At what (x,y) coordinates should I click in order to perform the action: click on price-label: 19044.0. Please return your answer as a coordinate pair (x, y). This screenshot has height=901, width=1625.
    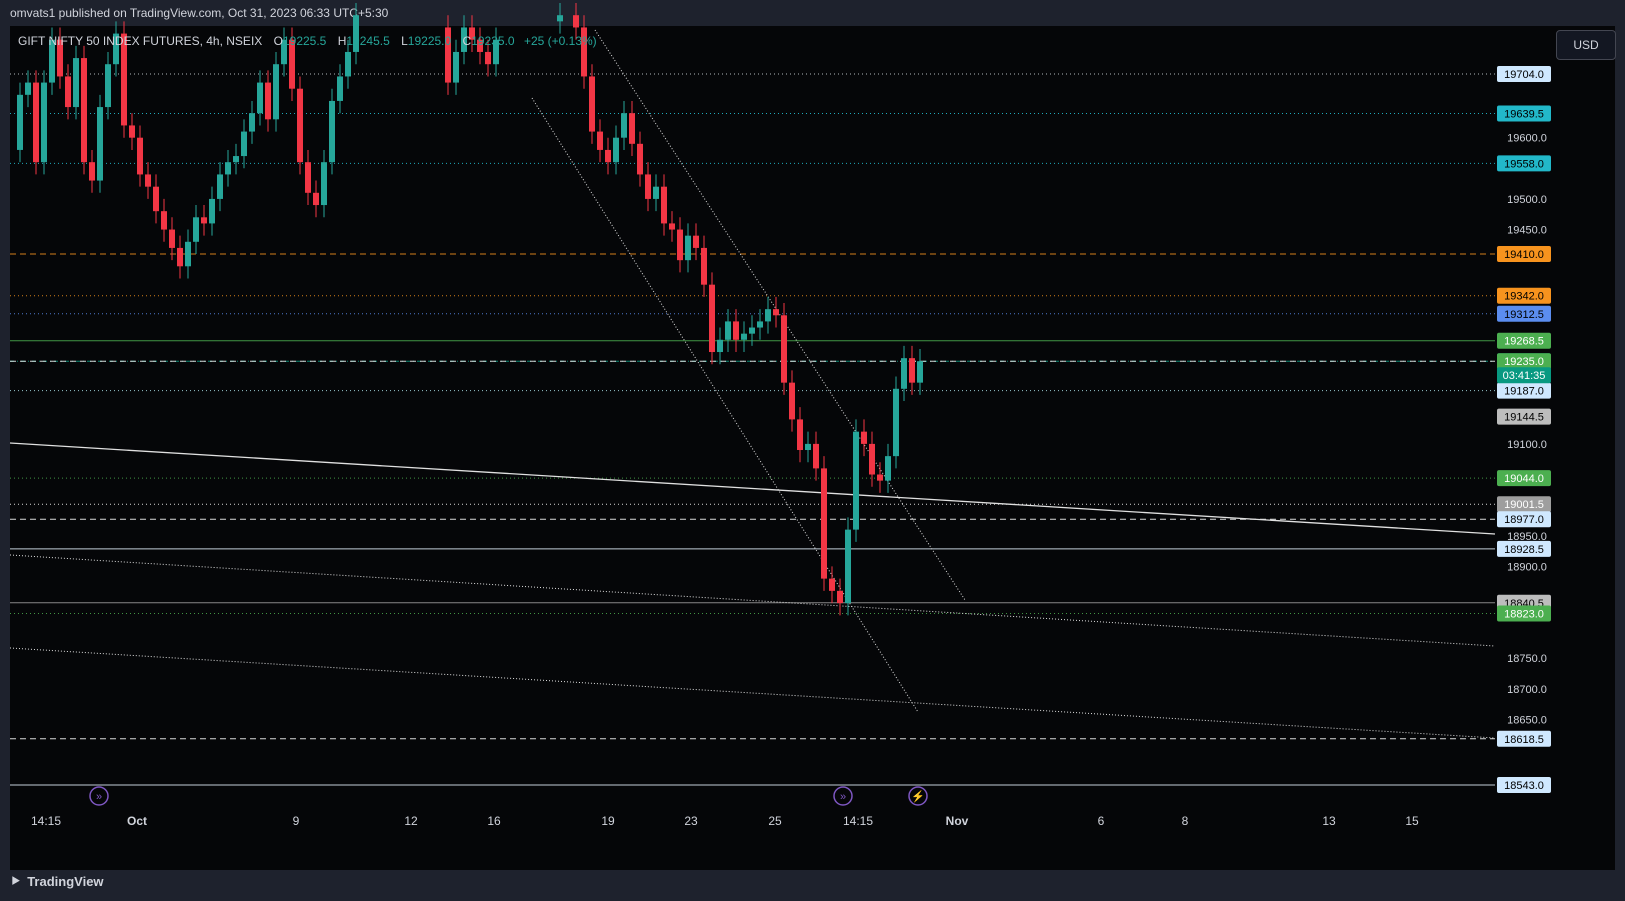
    Looking at the image, I should click on (1524, 479).